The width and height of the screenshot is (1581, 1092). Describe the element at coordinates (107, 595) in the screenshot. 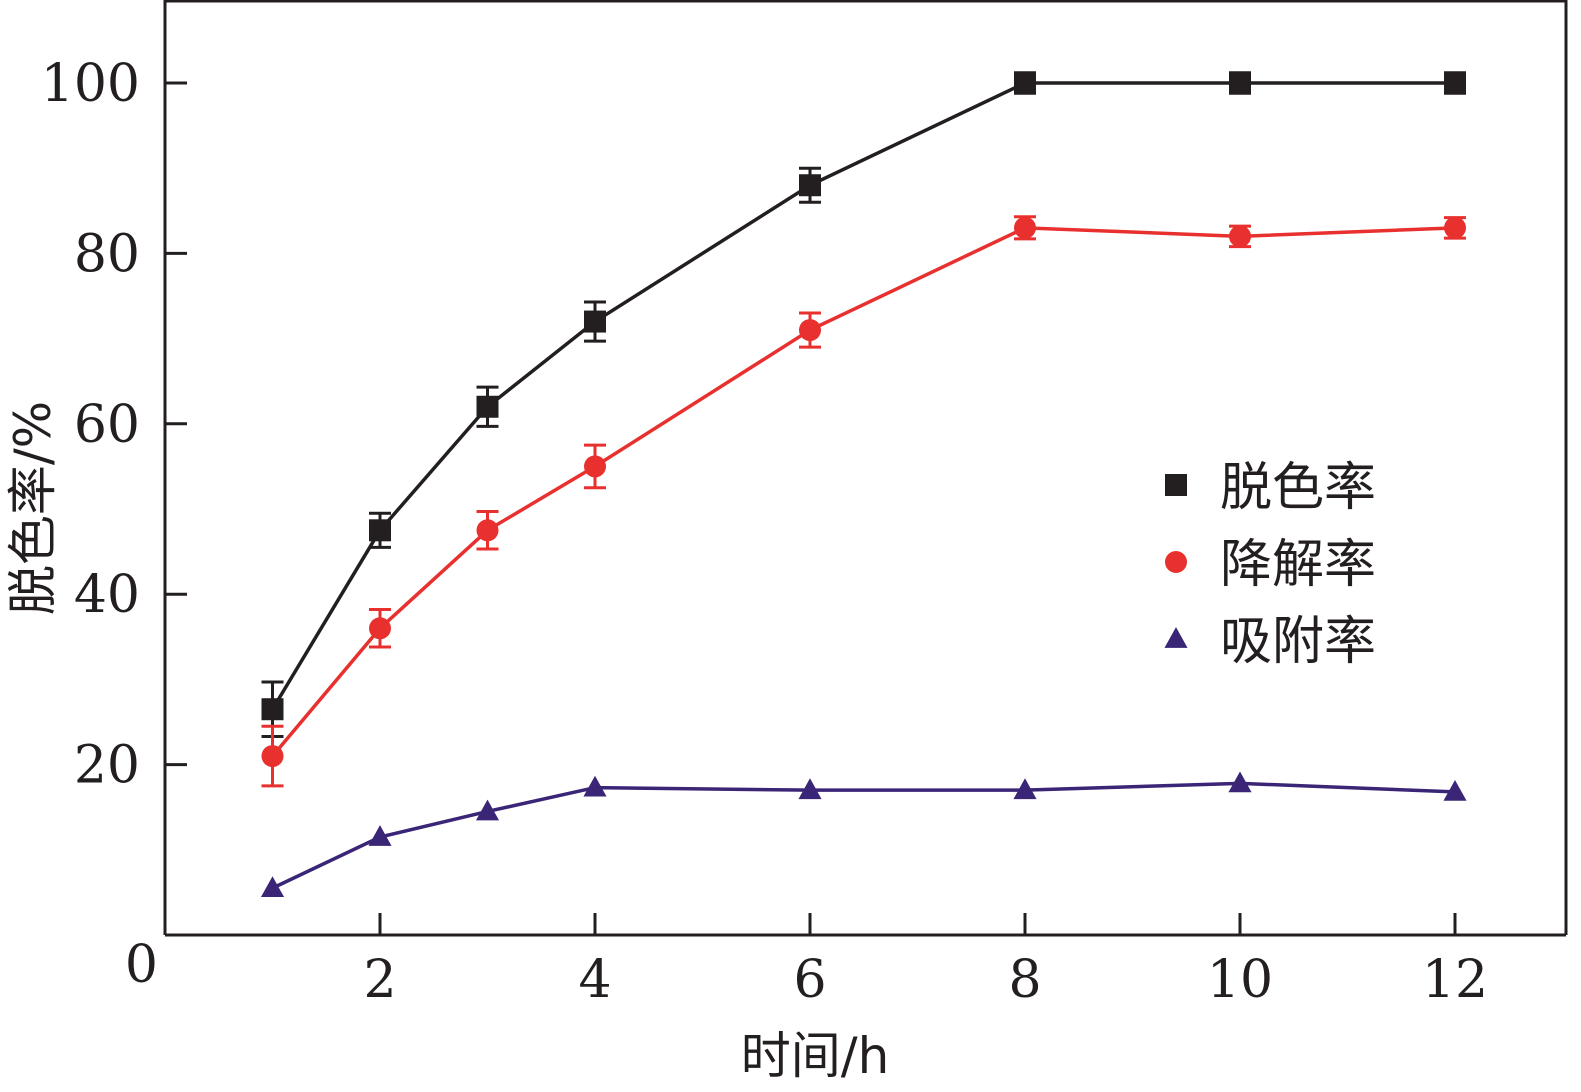

I see `y-tick-label: 40` at that location.